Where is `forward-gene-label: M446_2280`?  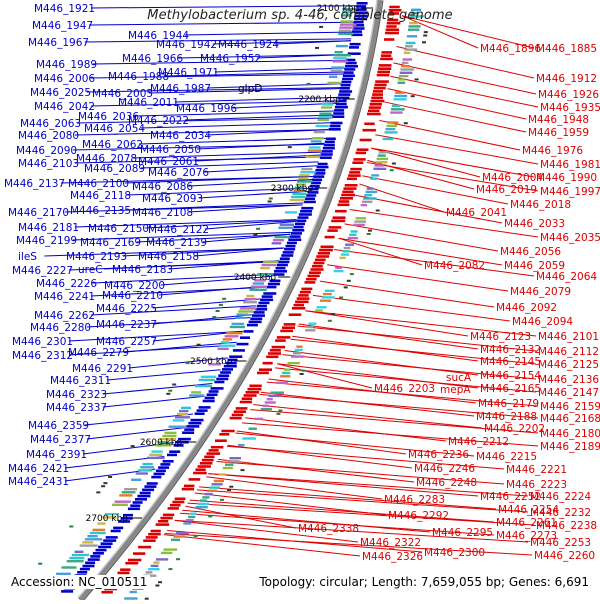
forward-gene-label: M446_2280 is located at coordinates (60, 328).